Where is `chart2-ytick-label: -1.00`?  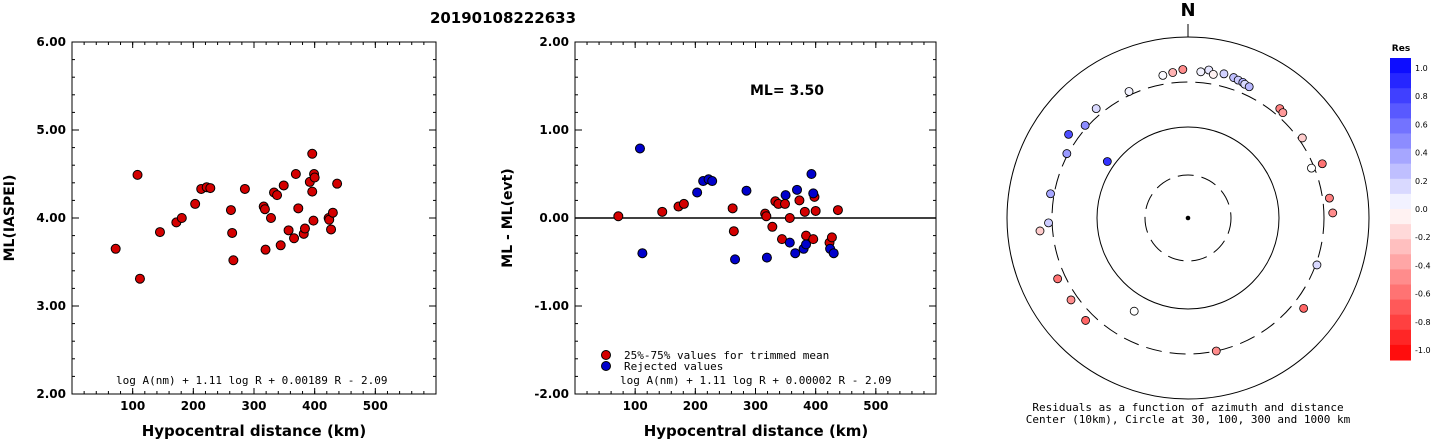 chart2-ytick-label: -1.00 is located at coordinates (551, 306).